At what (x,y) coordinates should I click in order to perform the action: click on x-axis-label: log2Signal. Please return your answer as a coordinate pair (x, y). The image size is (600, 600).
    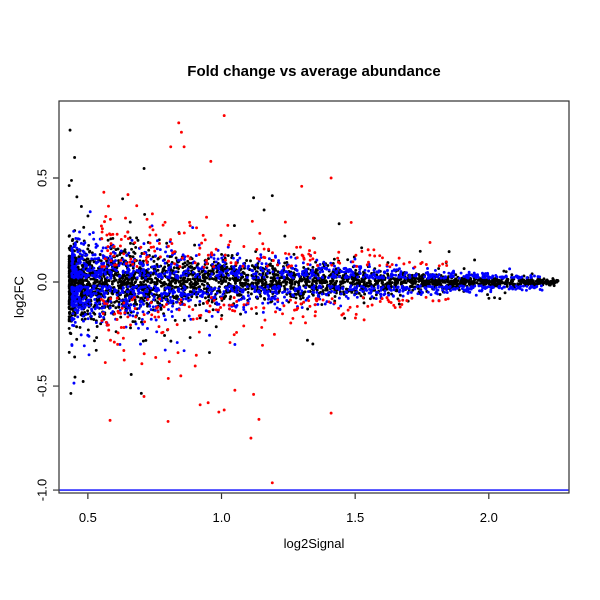
    Looking at the image, I should click on (314, 543).